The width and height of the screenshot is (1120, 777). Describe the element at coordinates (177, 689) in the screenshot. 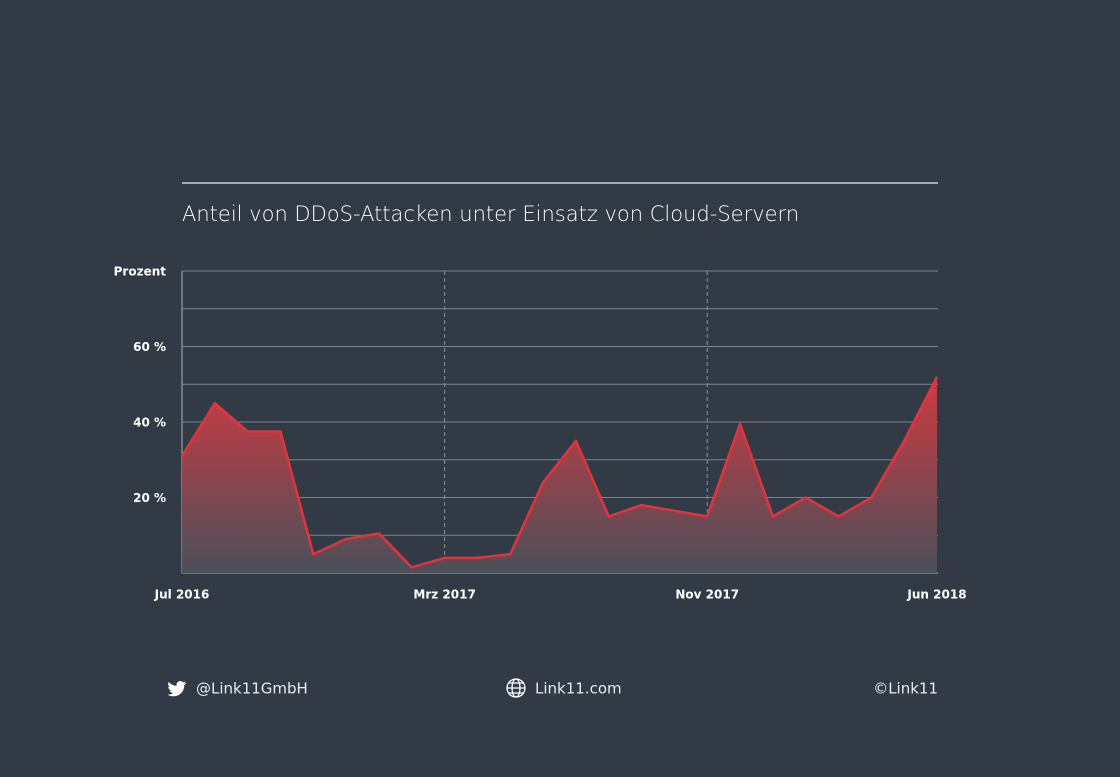

I see `twitter-icon` at that location.